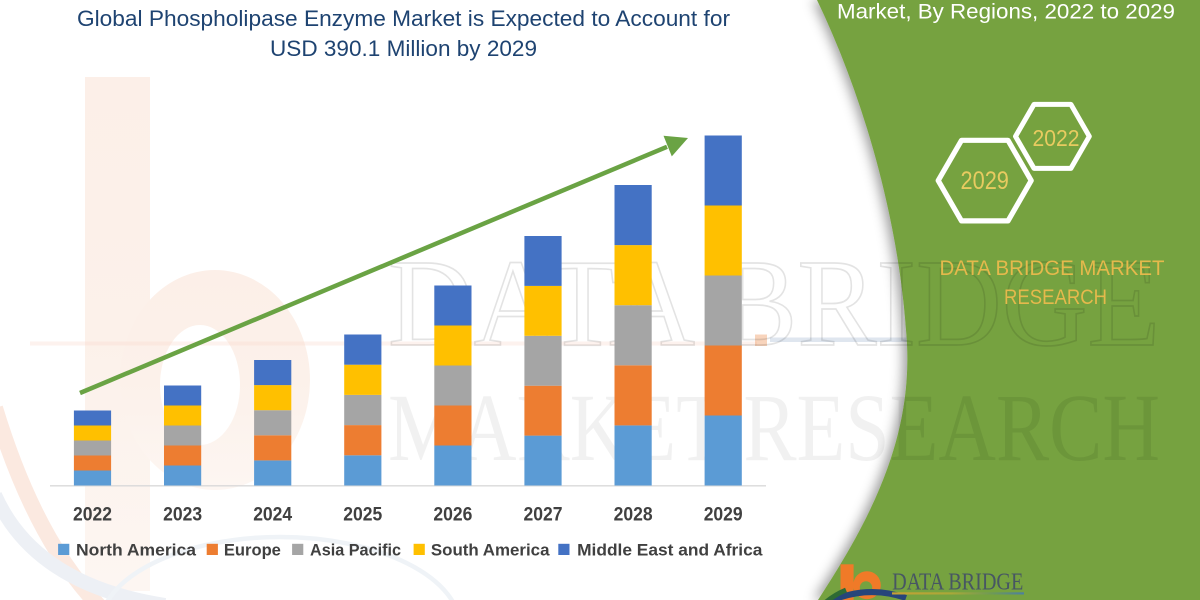  Describe the element at coordinates (452, 515) in the screenshot. I see `svg-text: 2026` at that location.